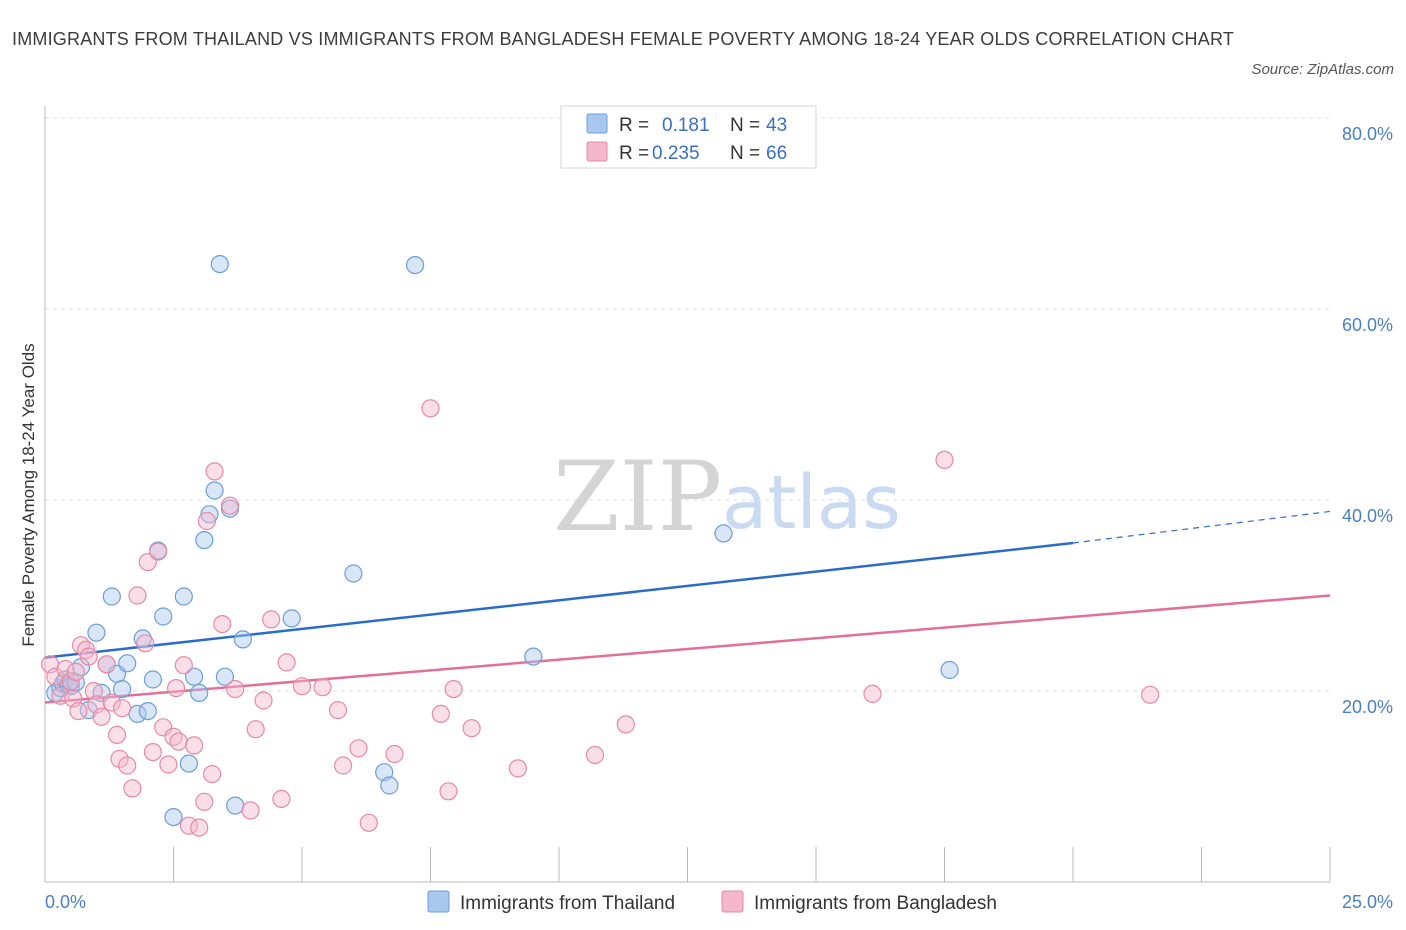  Describe the element at coordinates (1367, 325) in the screenshot. I see `y-tick-label-60: 60.0%` at that location.